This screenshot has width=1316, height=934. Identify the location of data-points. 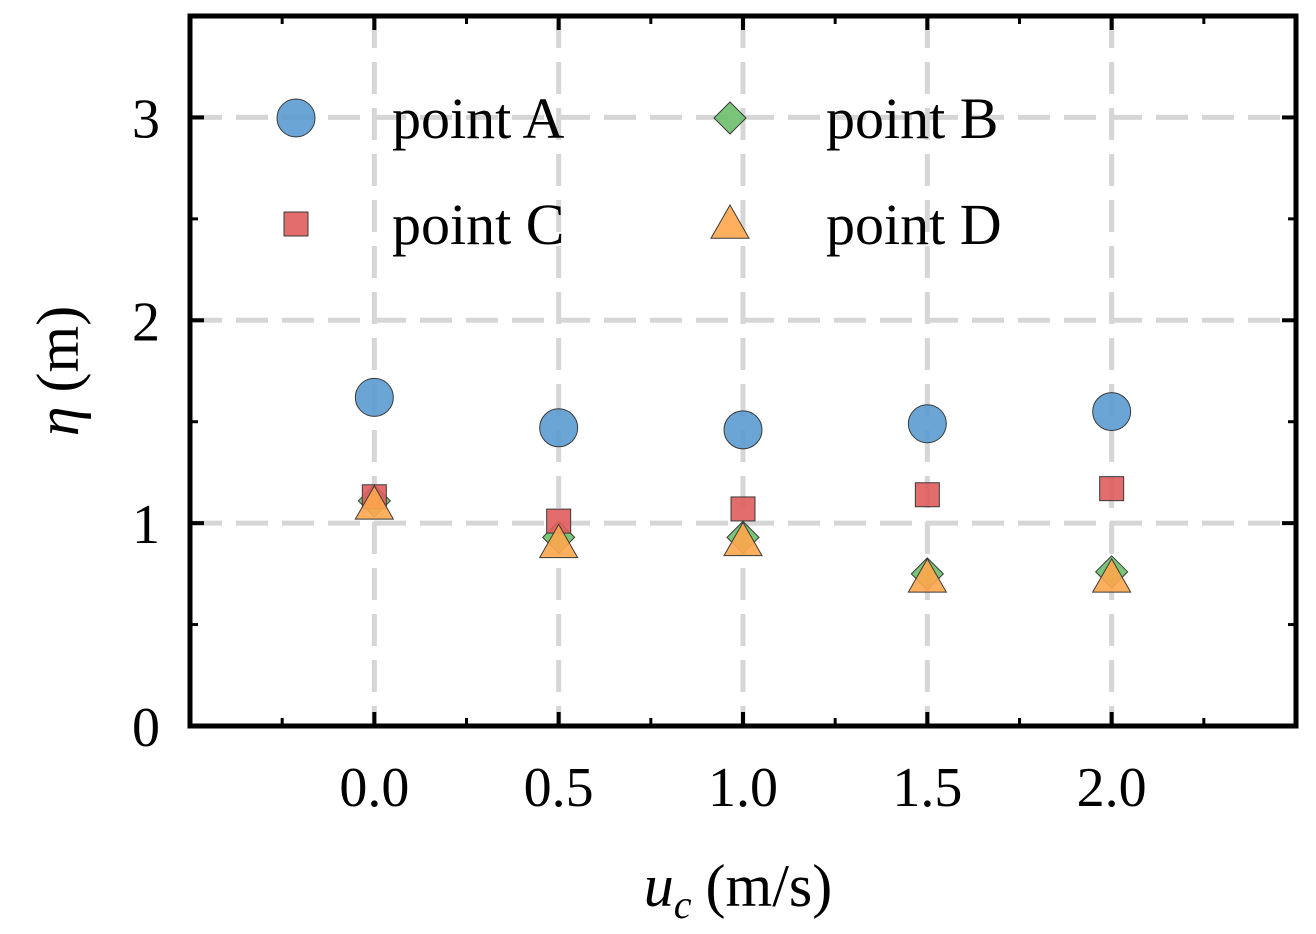
(743, 485).